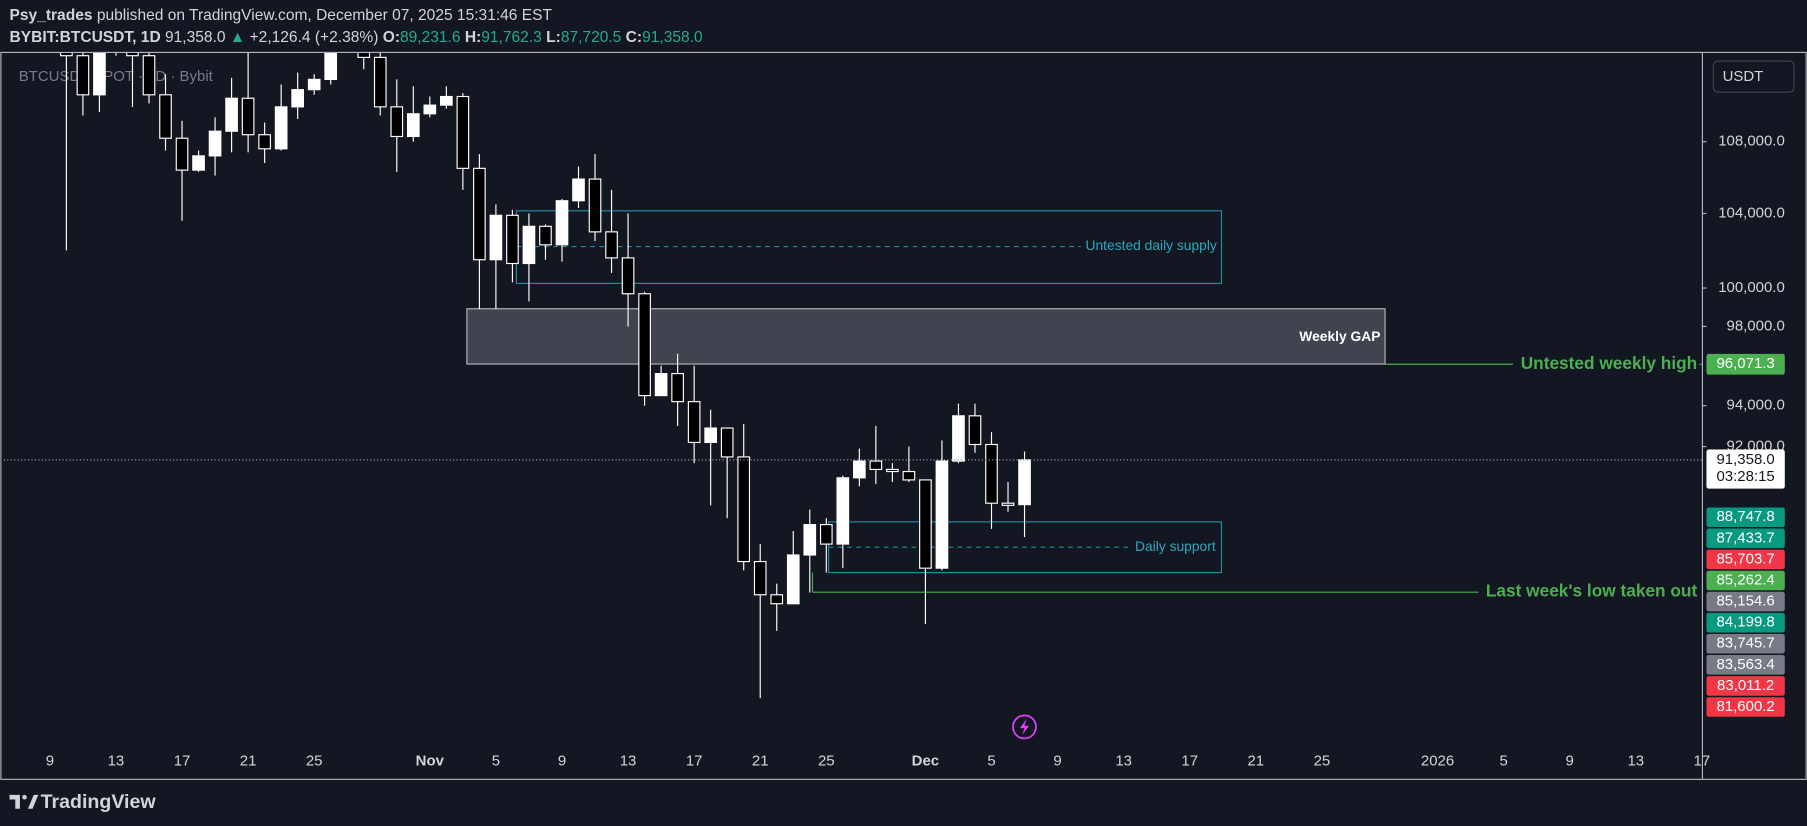  I want to click on annotation: Weekly GAP, so click(1339, 336).